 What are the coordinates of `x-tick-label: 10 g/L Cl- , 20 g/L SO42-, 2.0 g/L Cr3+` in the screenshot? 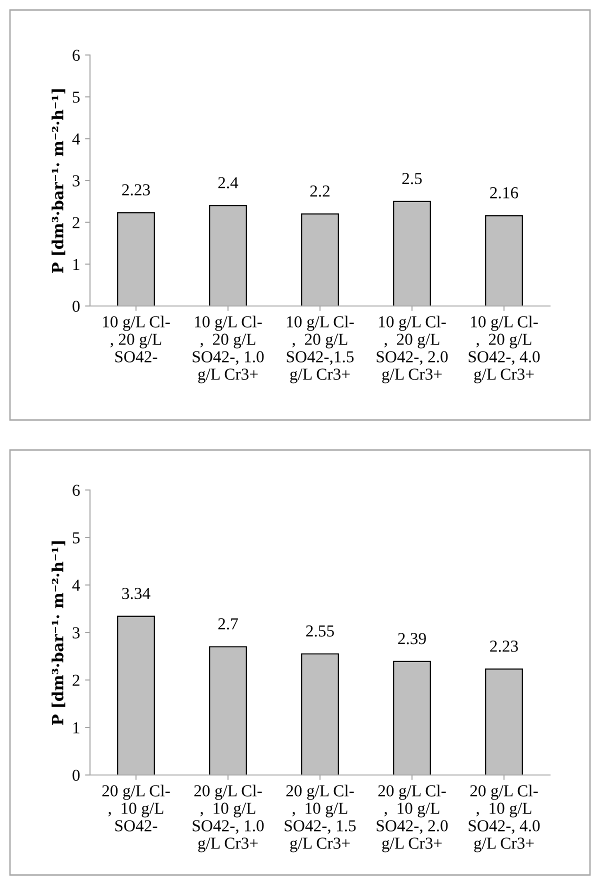 It's located at (412, 350).